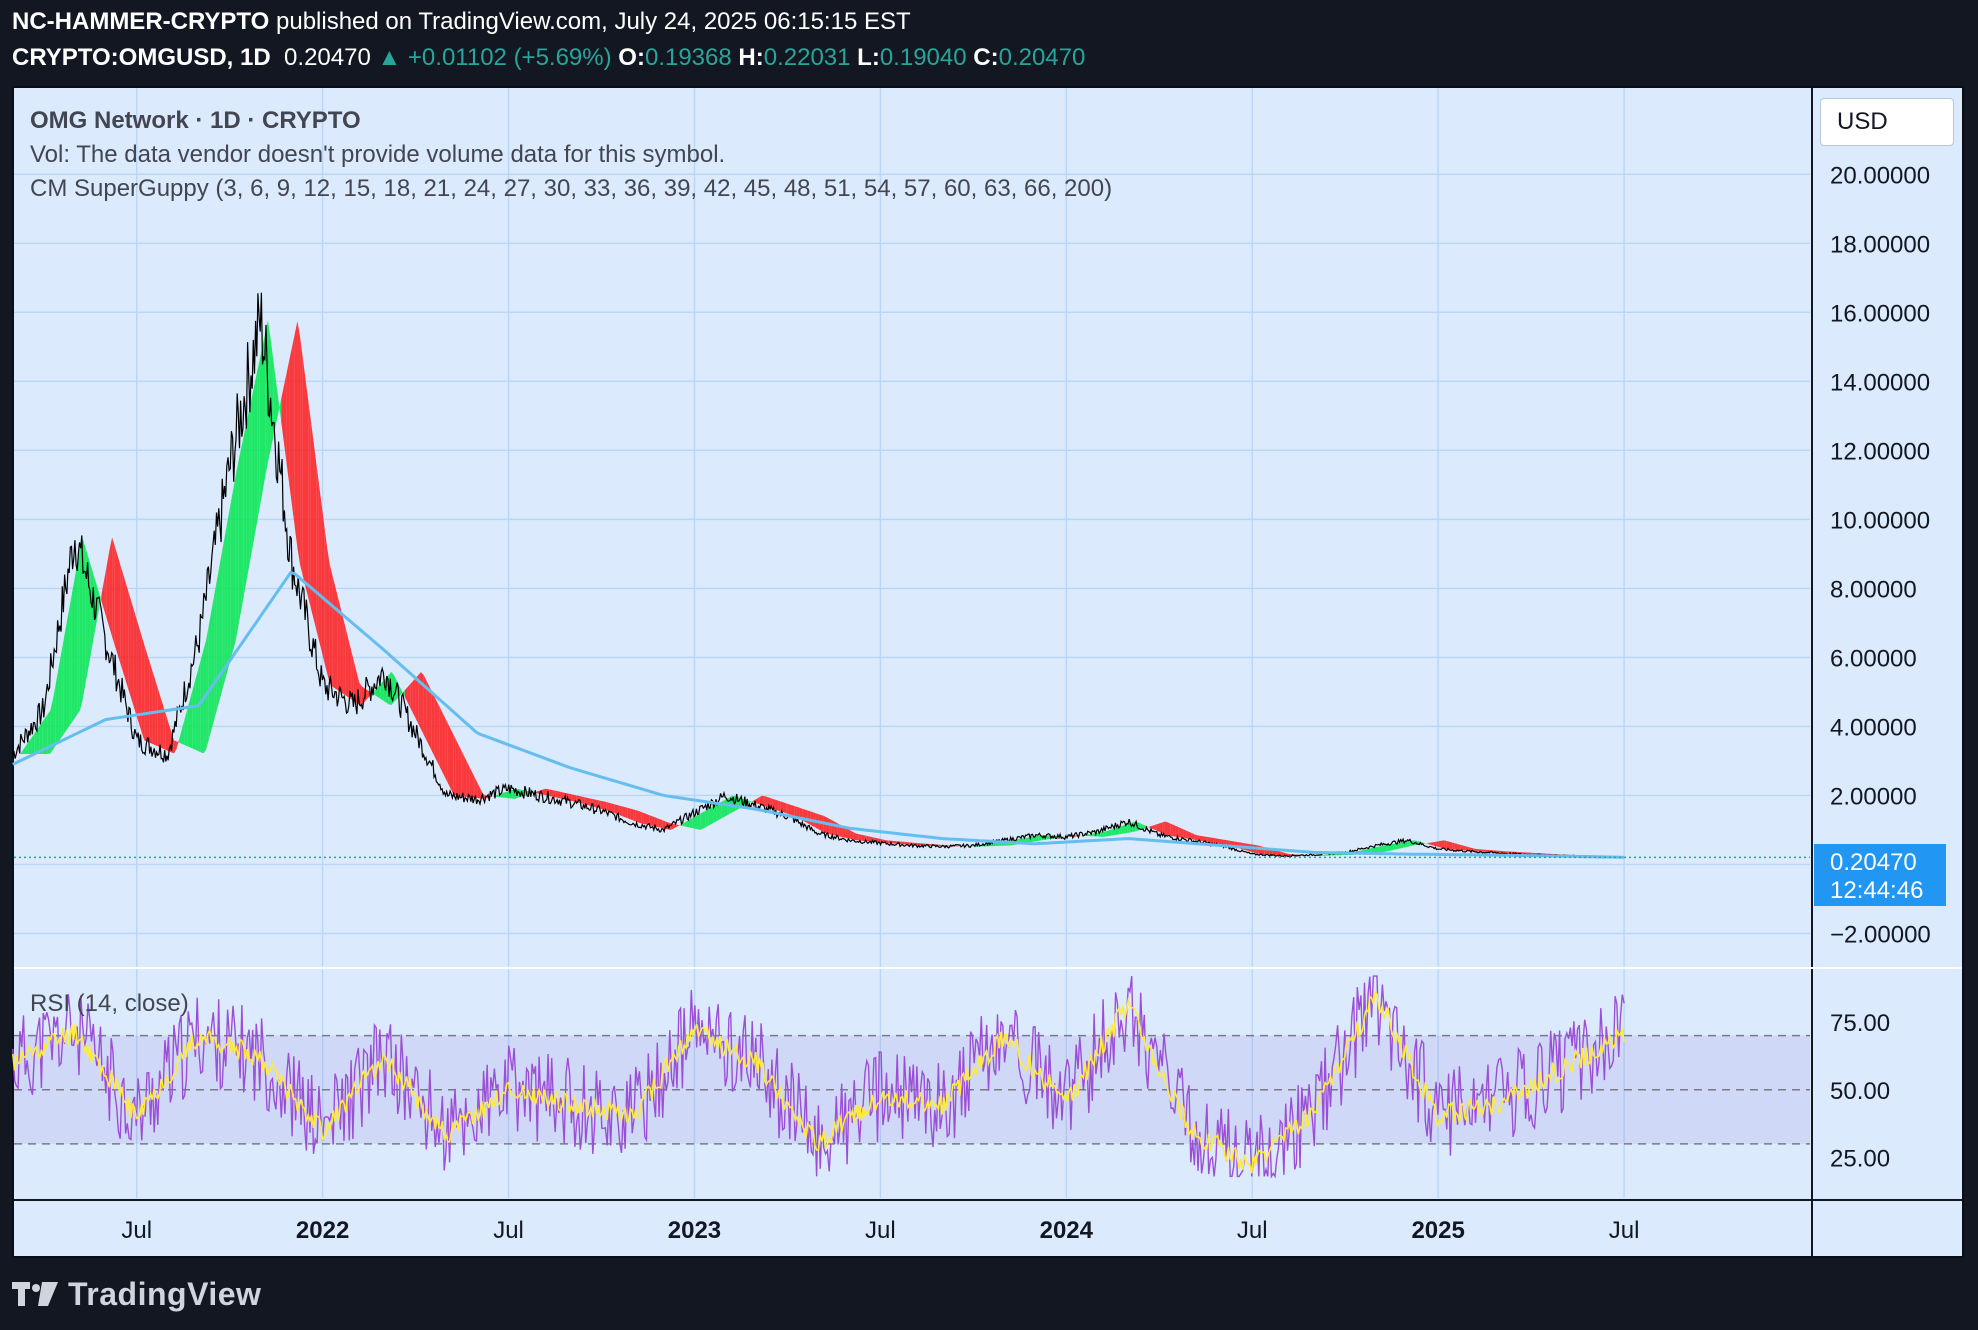  I want to click on tradingview-brand: TradingView, so click(136, 1294).